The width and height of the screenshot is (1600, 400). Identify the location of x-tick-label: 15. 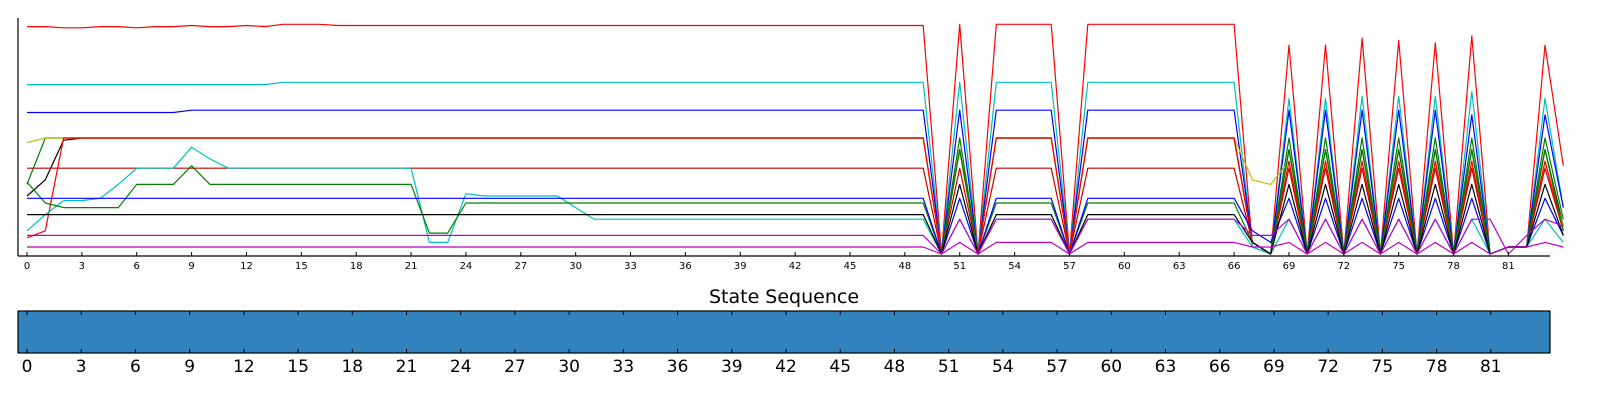
(301, 266).